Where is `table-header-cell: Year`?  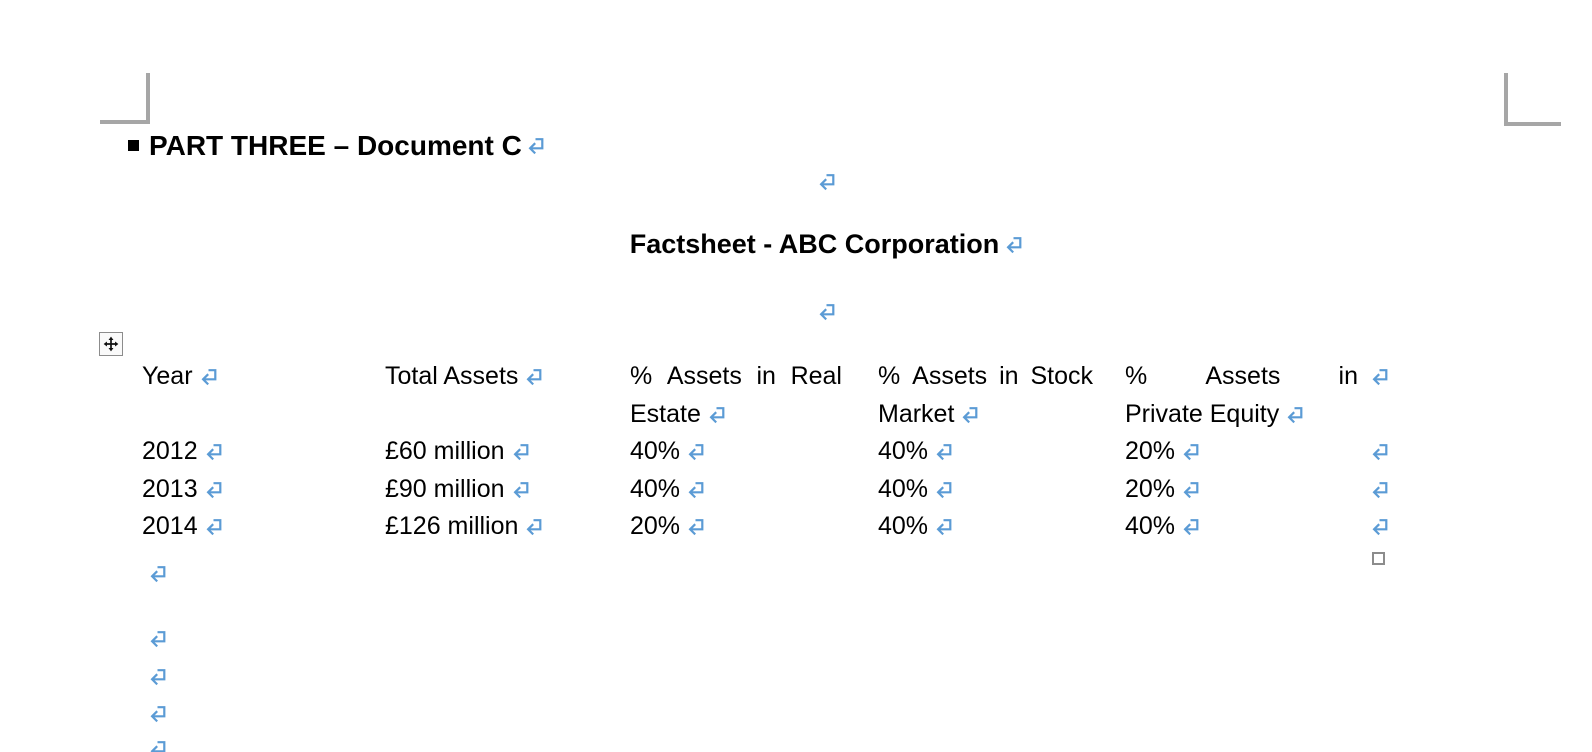
table-header-cell: Year is located at coordinates (263, 395).